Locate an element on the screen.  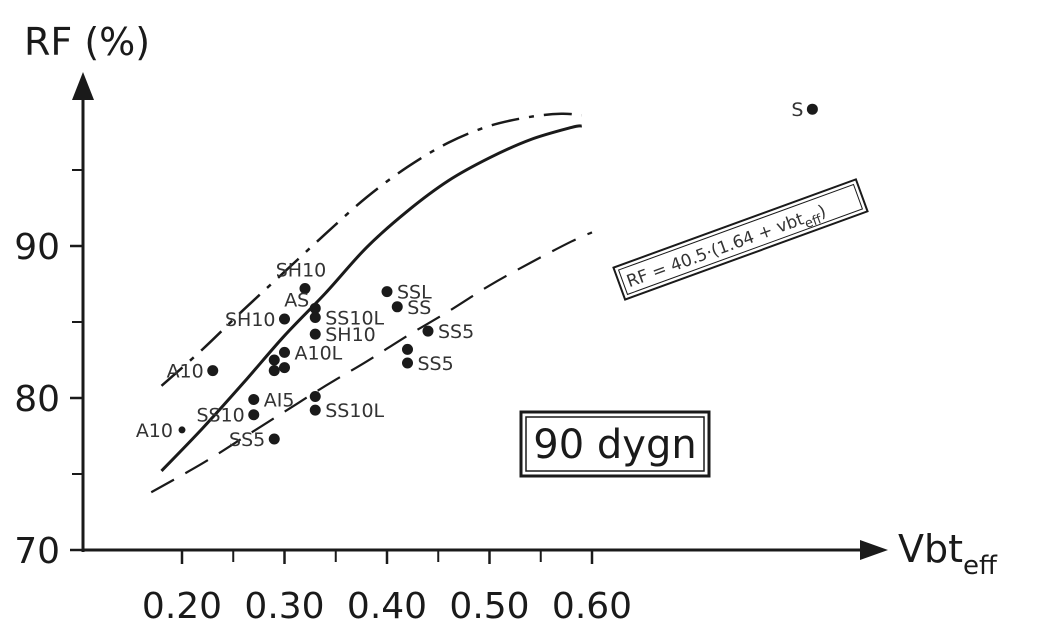
x-tick-label-1: 0.30 is located at coordinates (284, 606).